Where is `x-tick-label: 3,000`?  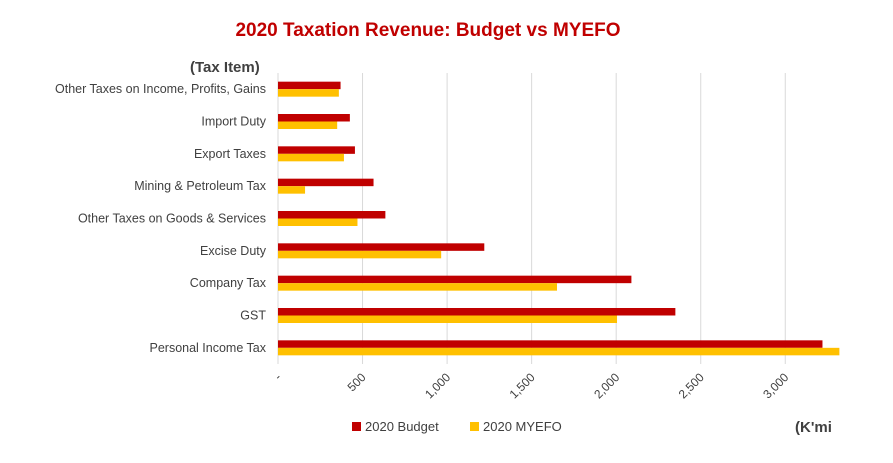
x-tick-label: 3,000 is located at coordinates (775, 385).